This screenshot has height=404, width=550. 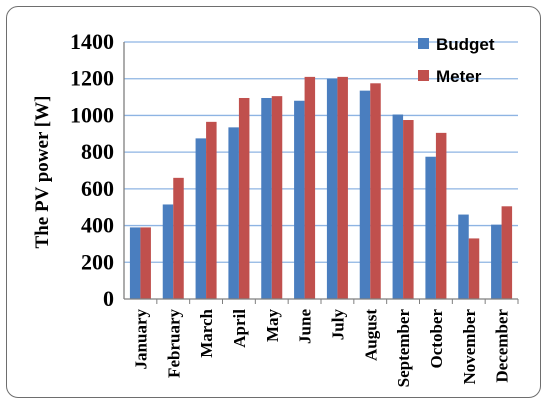 What do you see at coordinates (42, 172) in the screenshot?
I see `y-axis-label: The PV power [W]` at bounding box center [42, 172].